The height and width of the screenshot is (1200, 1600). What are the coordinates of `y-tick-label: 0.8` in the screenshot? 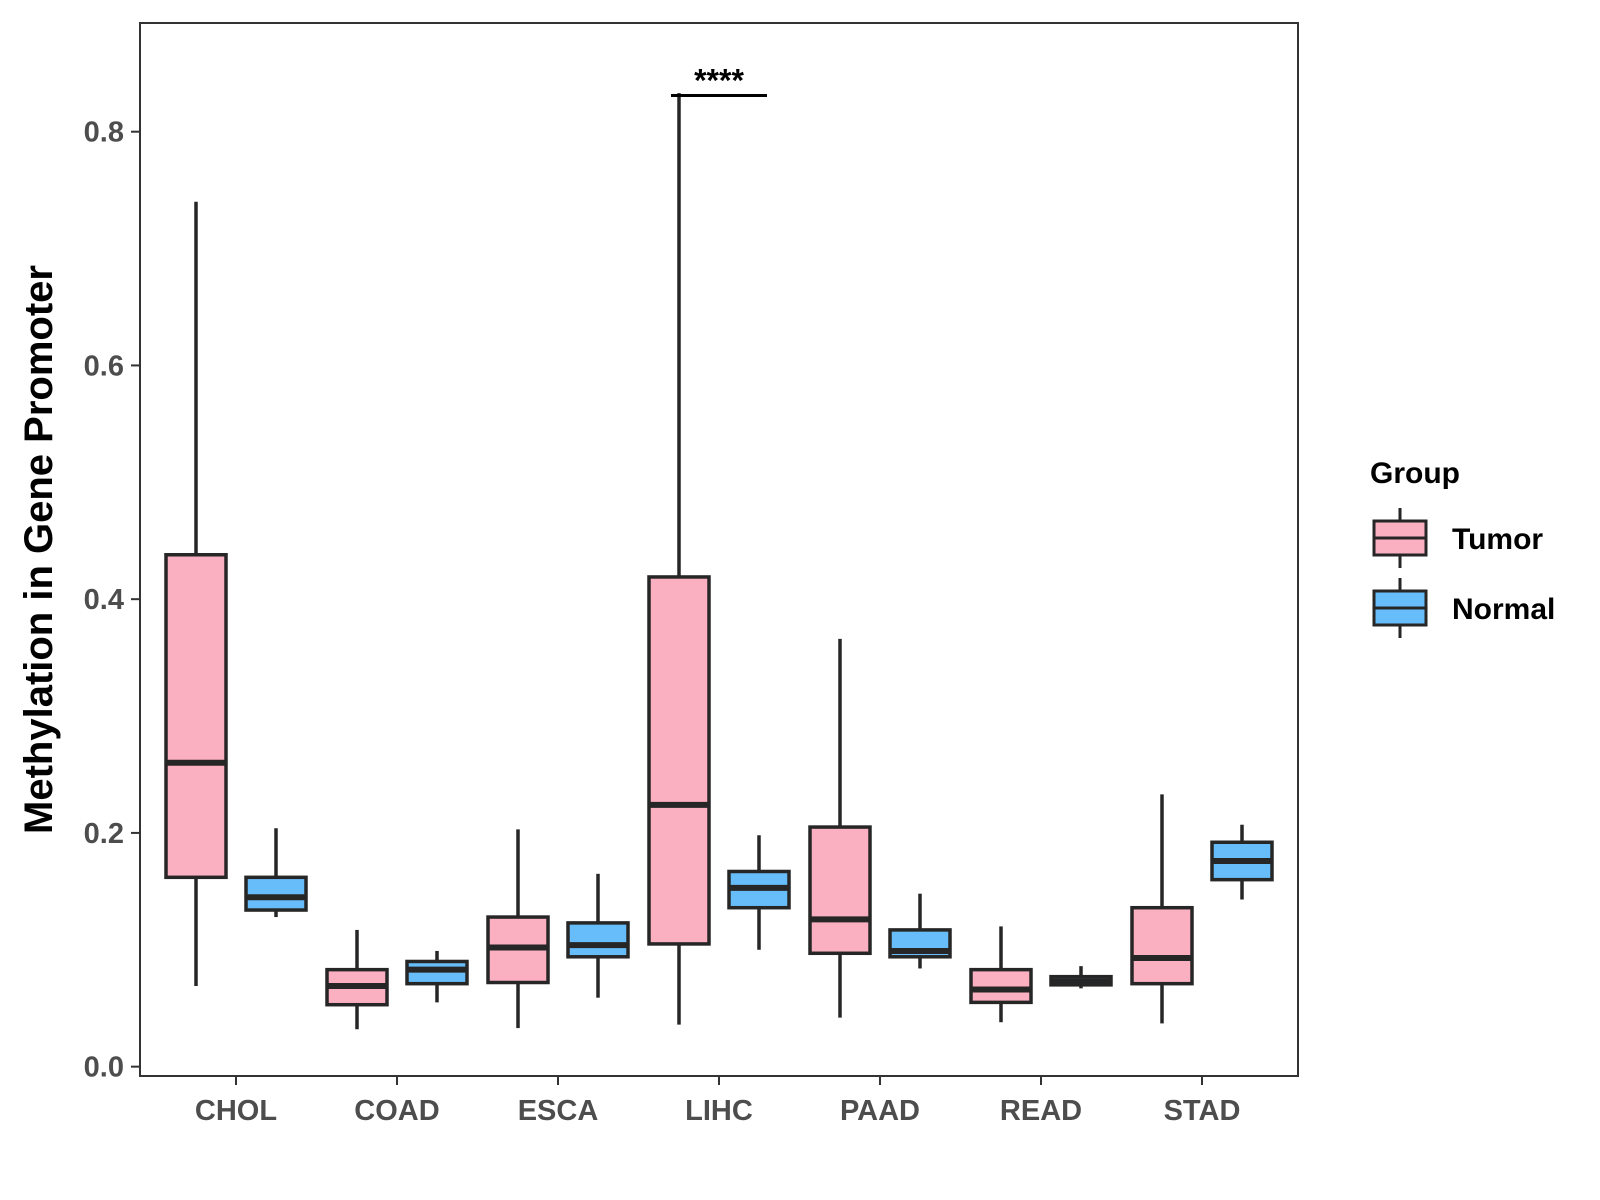 It's located at (104, 133).